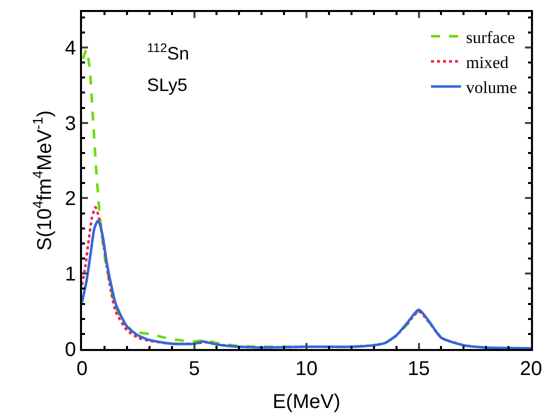 This screenshot has height=419, width=552. I want to click on legend-label: volume, so click(492, 88).